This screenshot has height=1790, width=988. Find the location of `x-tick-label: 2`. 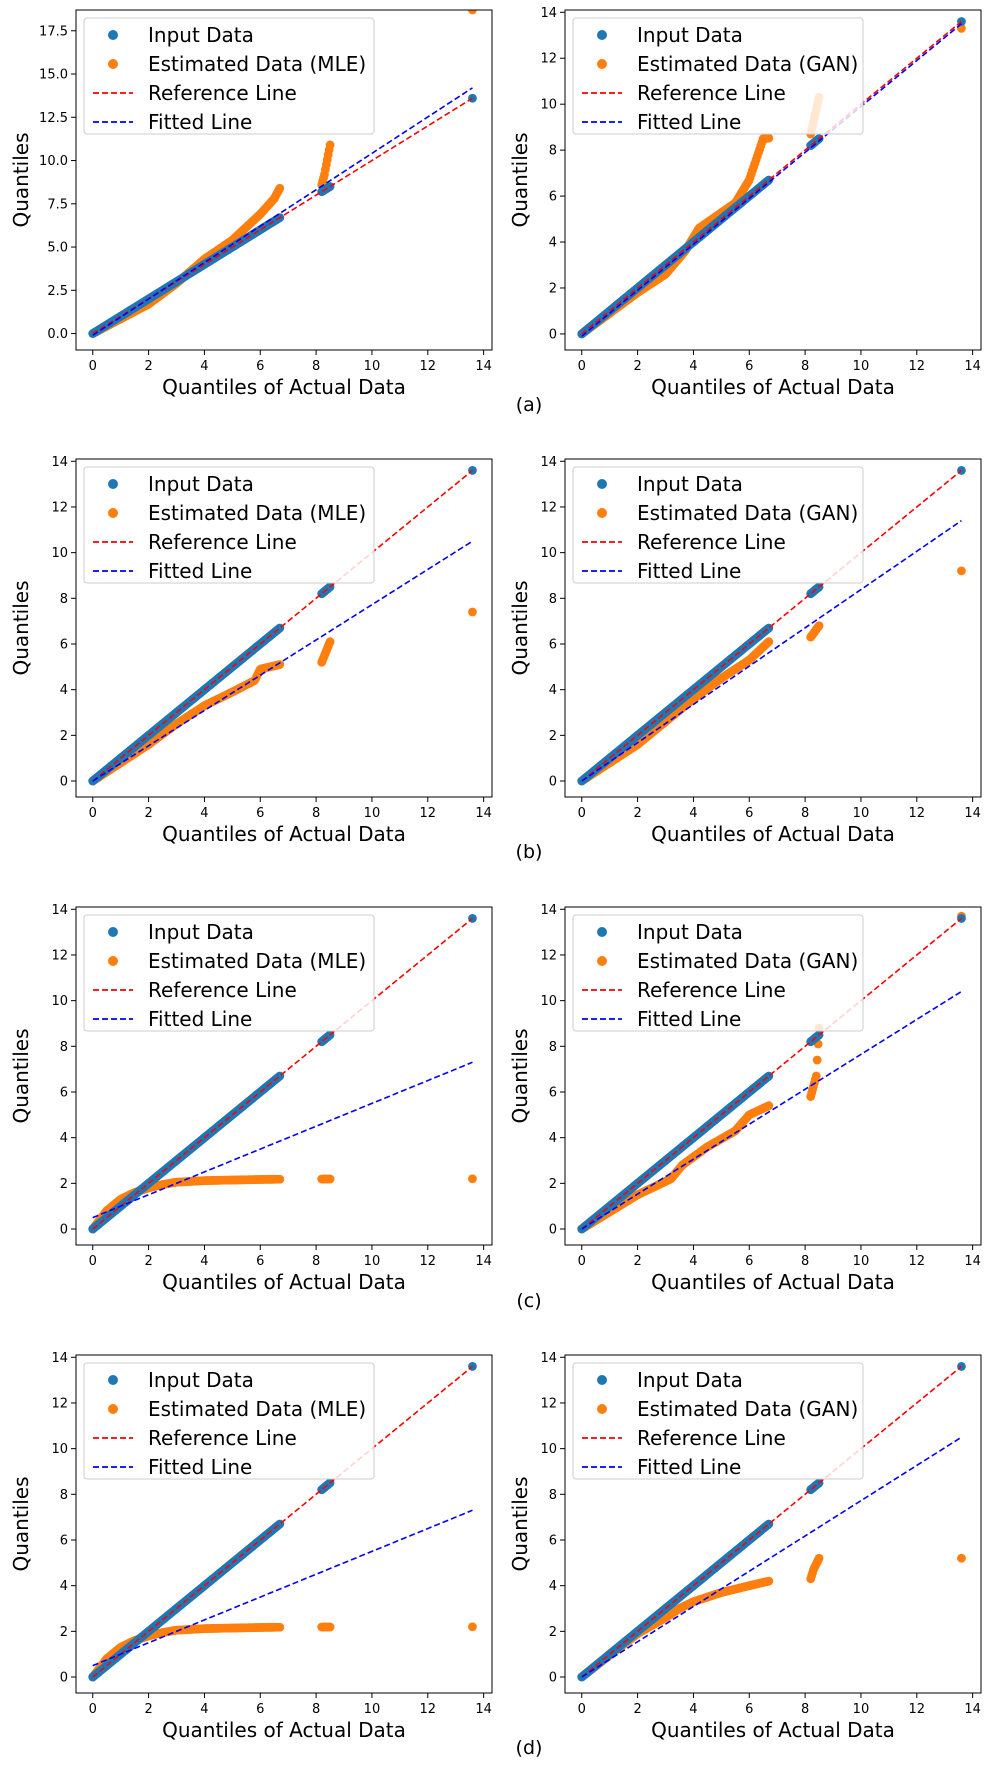

x-tick-label: 2 is located at coordinates (148, 1261).